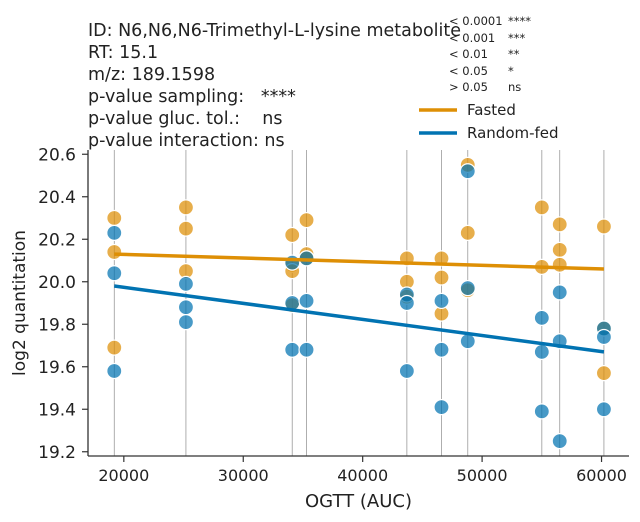  I want to click on info-mz: m/z: 189.1598, so click(151, 75).